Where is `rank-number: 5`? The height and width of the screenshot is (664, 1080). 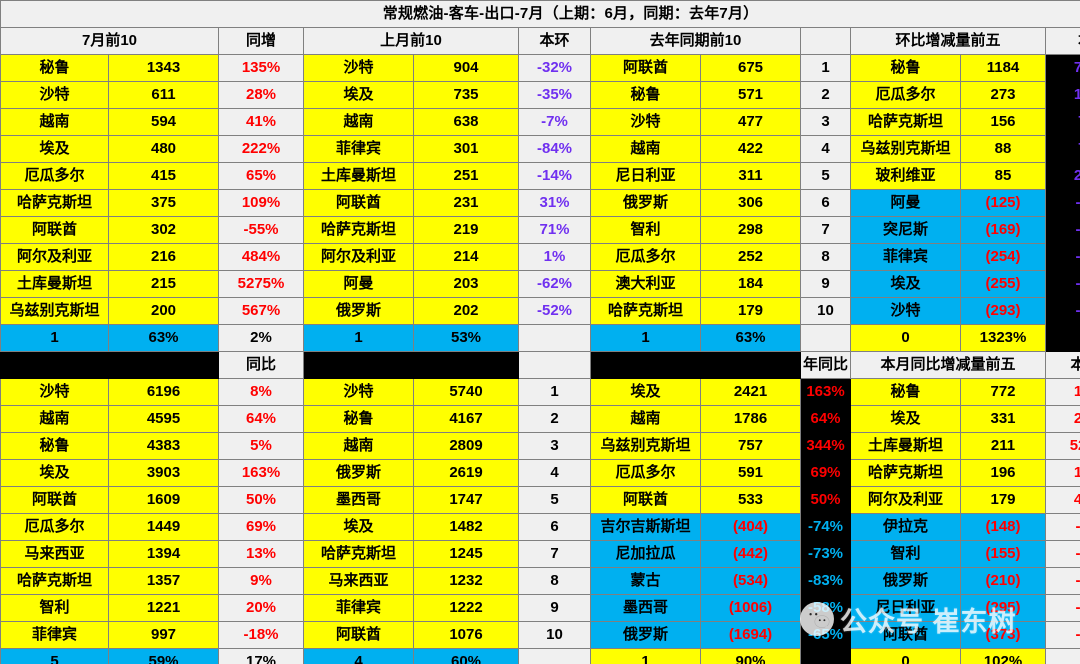
rank-number: 5 is located at coordinates (554, 500).